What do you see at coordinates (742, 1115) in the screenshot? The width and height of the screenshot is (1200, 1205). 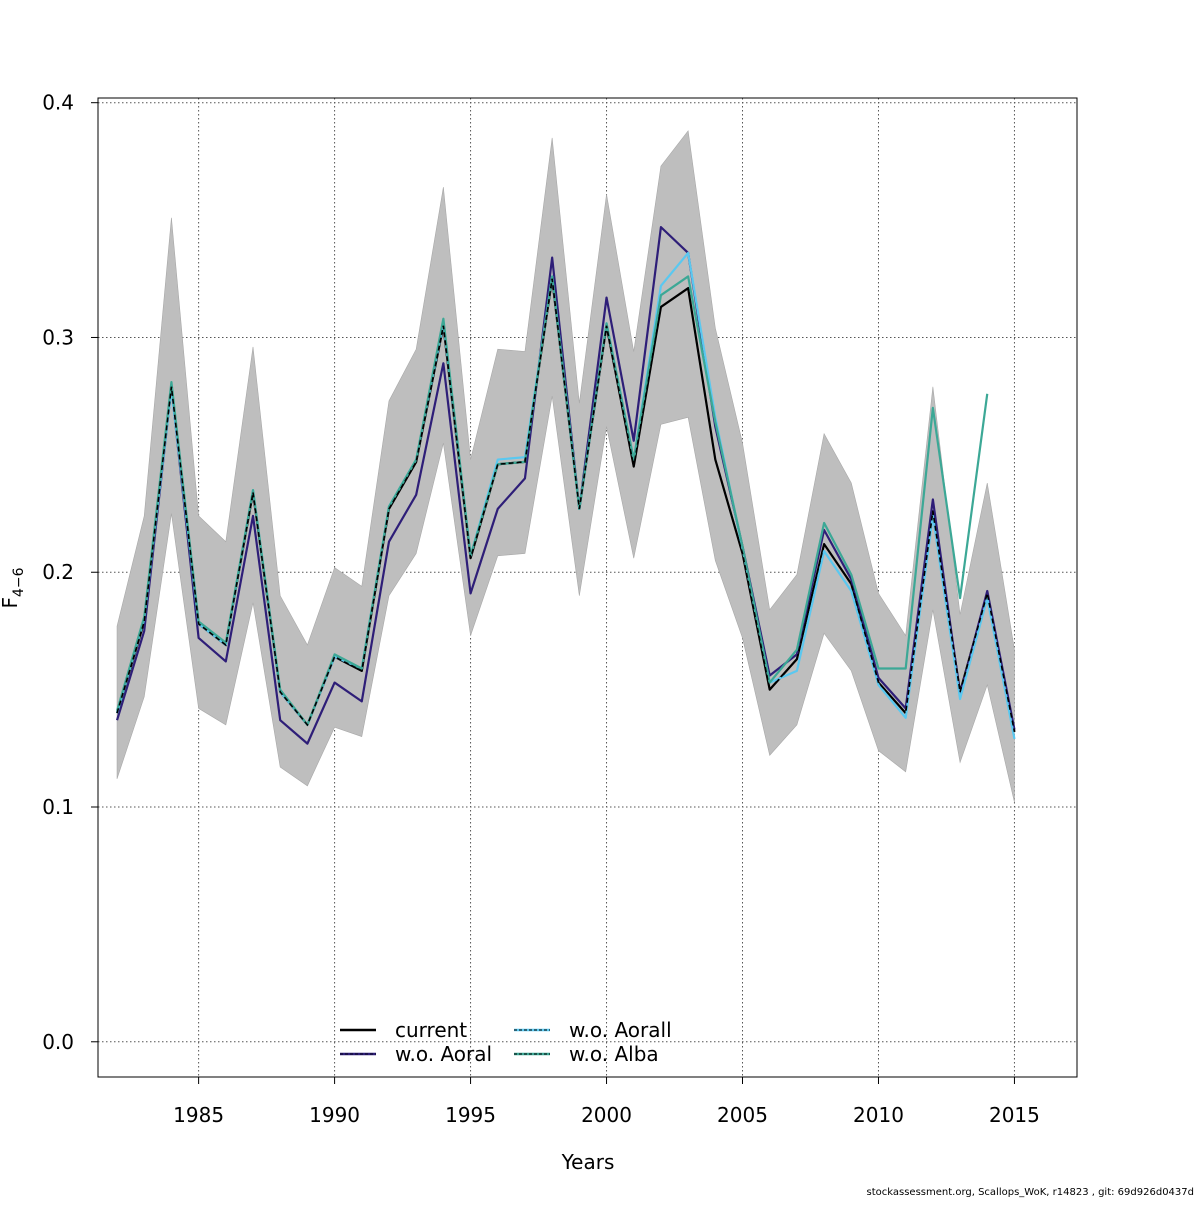 I see `x-tick-label: 2005` at bounding box center [742, 1115].